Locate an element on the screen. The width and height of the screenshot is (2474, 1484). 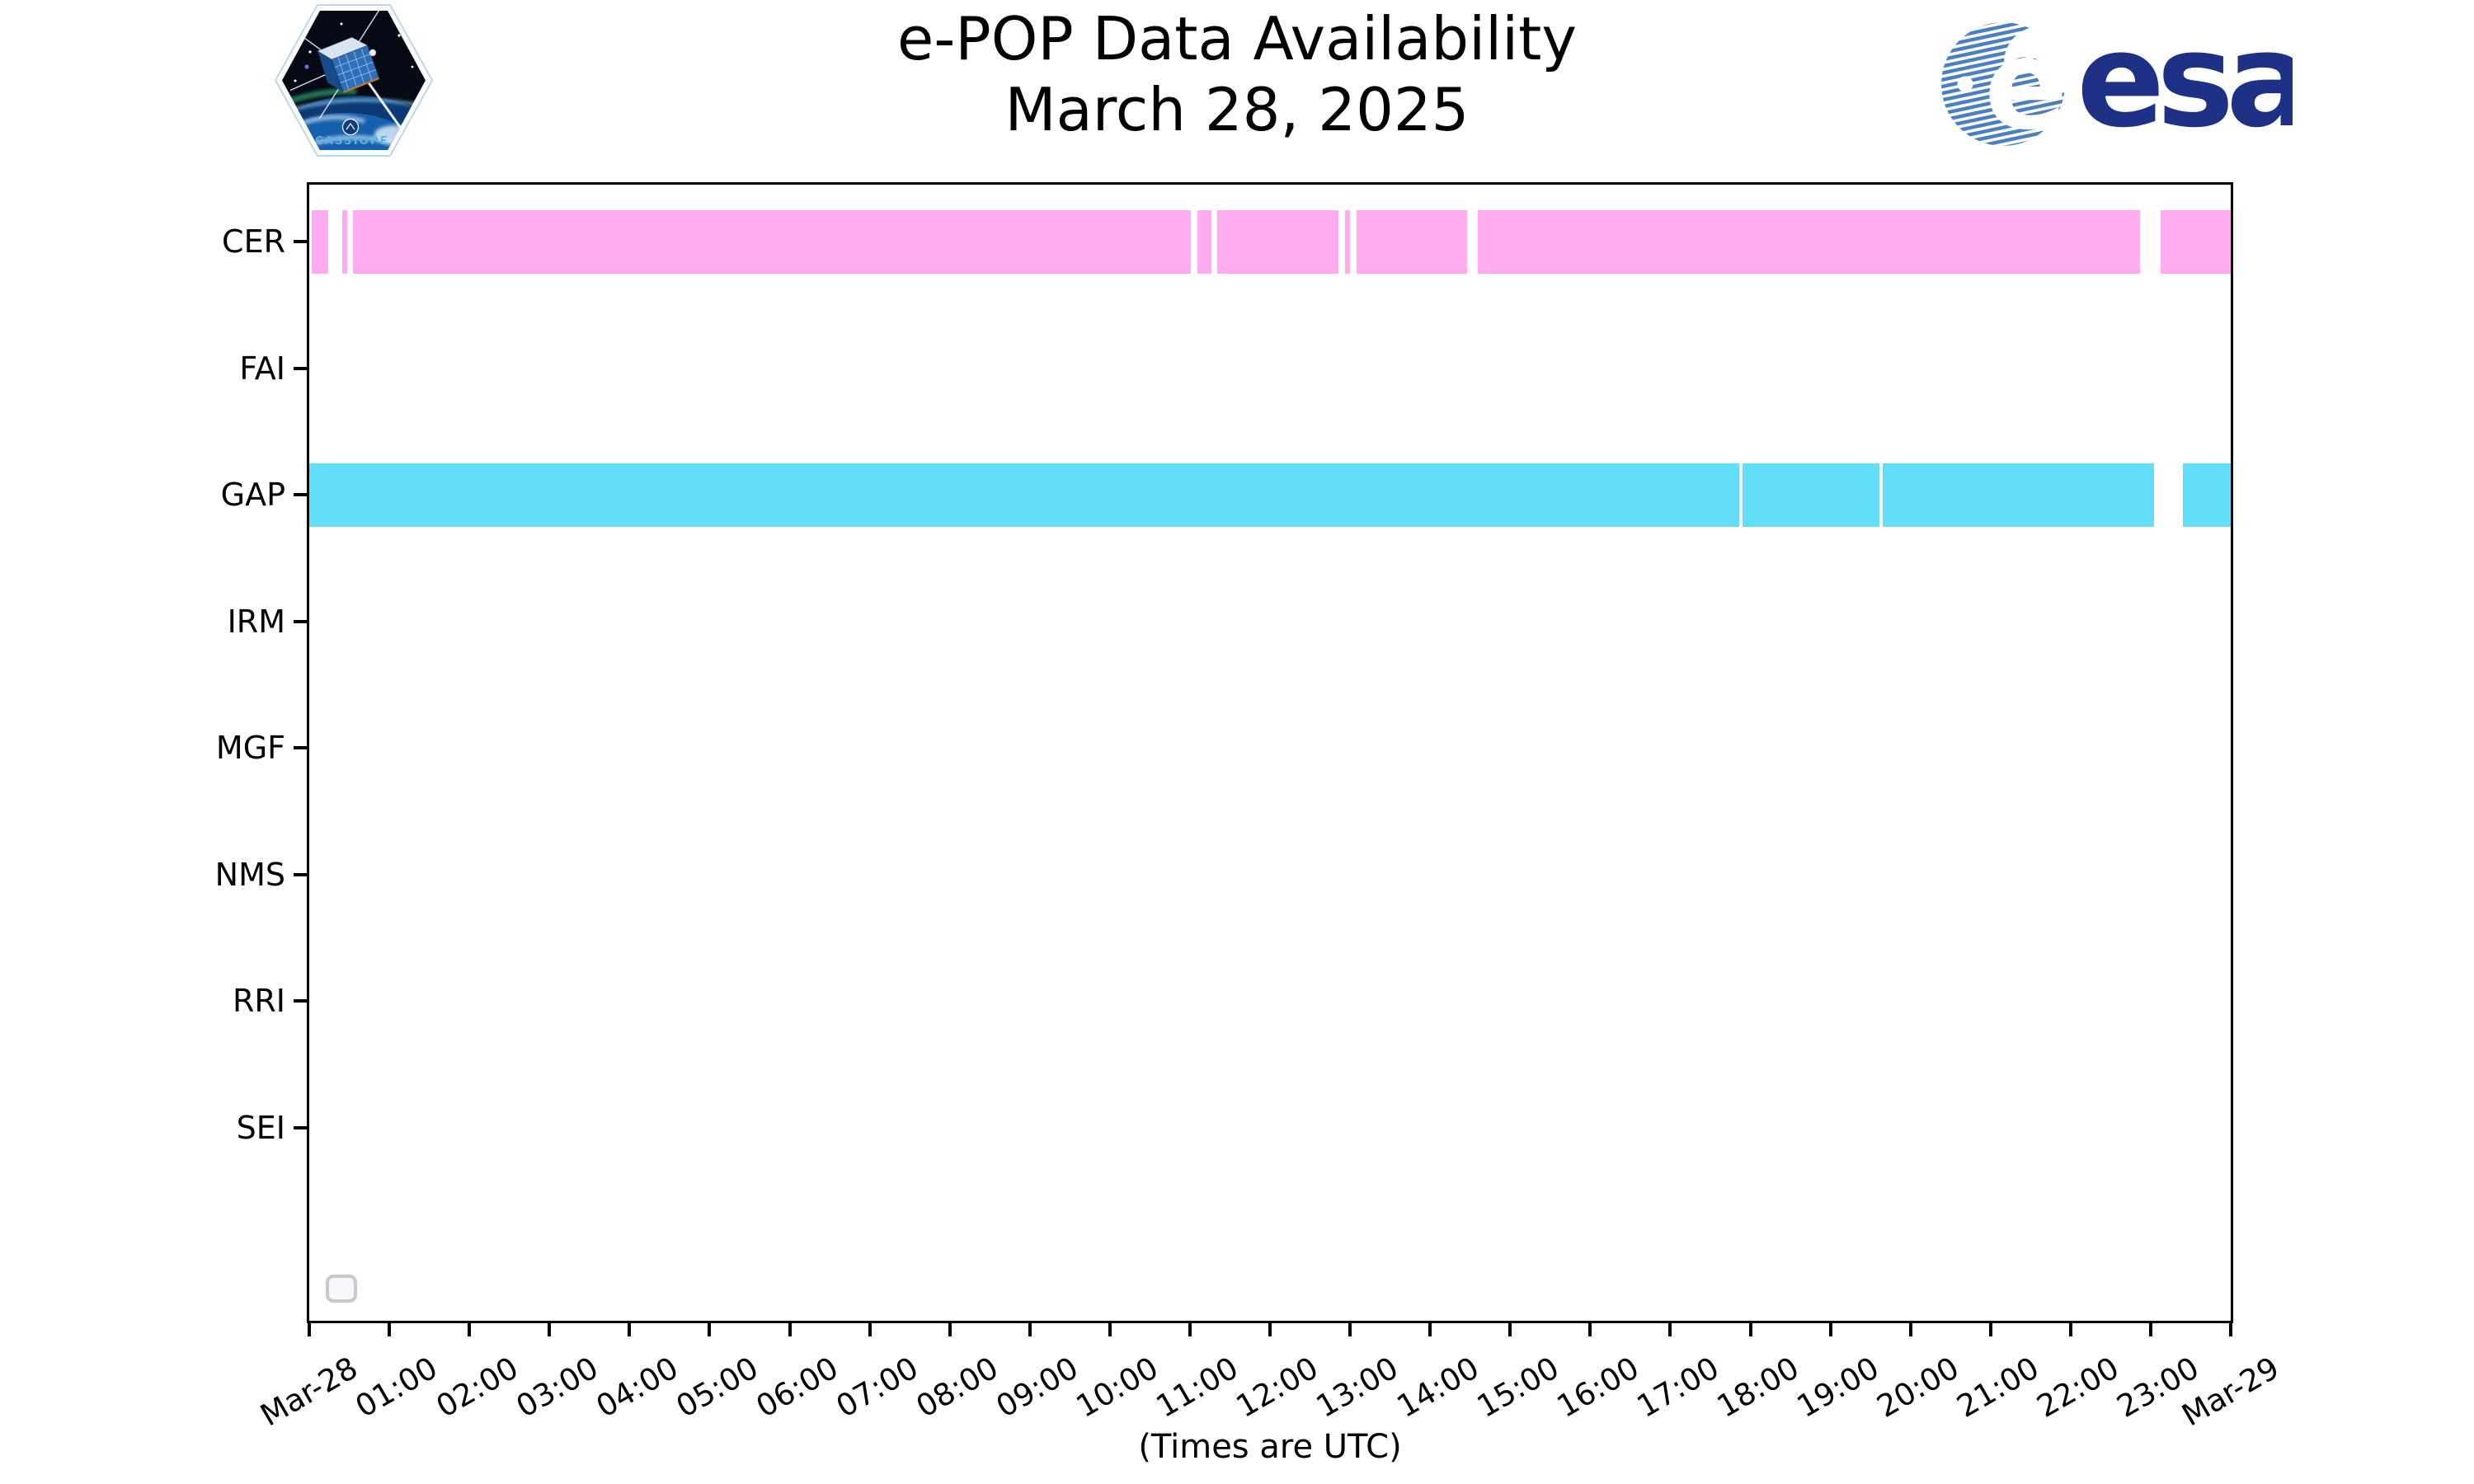
x-tick-label-14: 14:00 is located at coordinates (1437, 1387).